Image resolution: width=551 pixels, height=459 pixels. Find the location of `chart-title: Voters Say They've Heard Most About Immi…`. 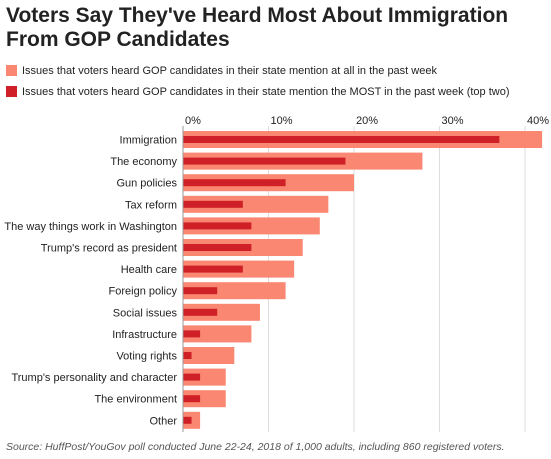

chart-title: Voters Say They've Heard Most About Immi… is located at coordinates (257, 27).